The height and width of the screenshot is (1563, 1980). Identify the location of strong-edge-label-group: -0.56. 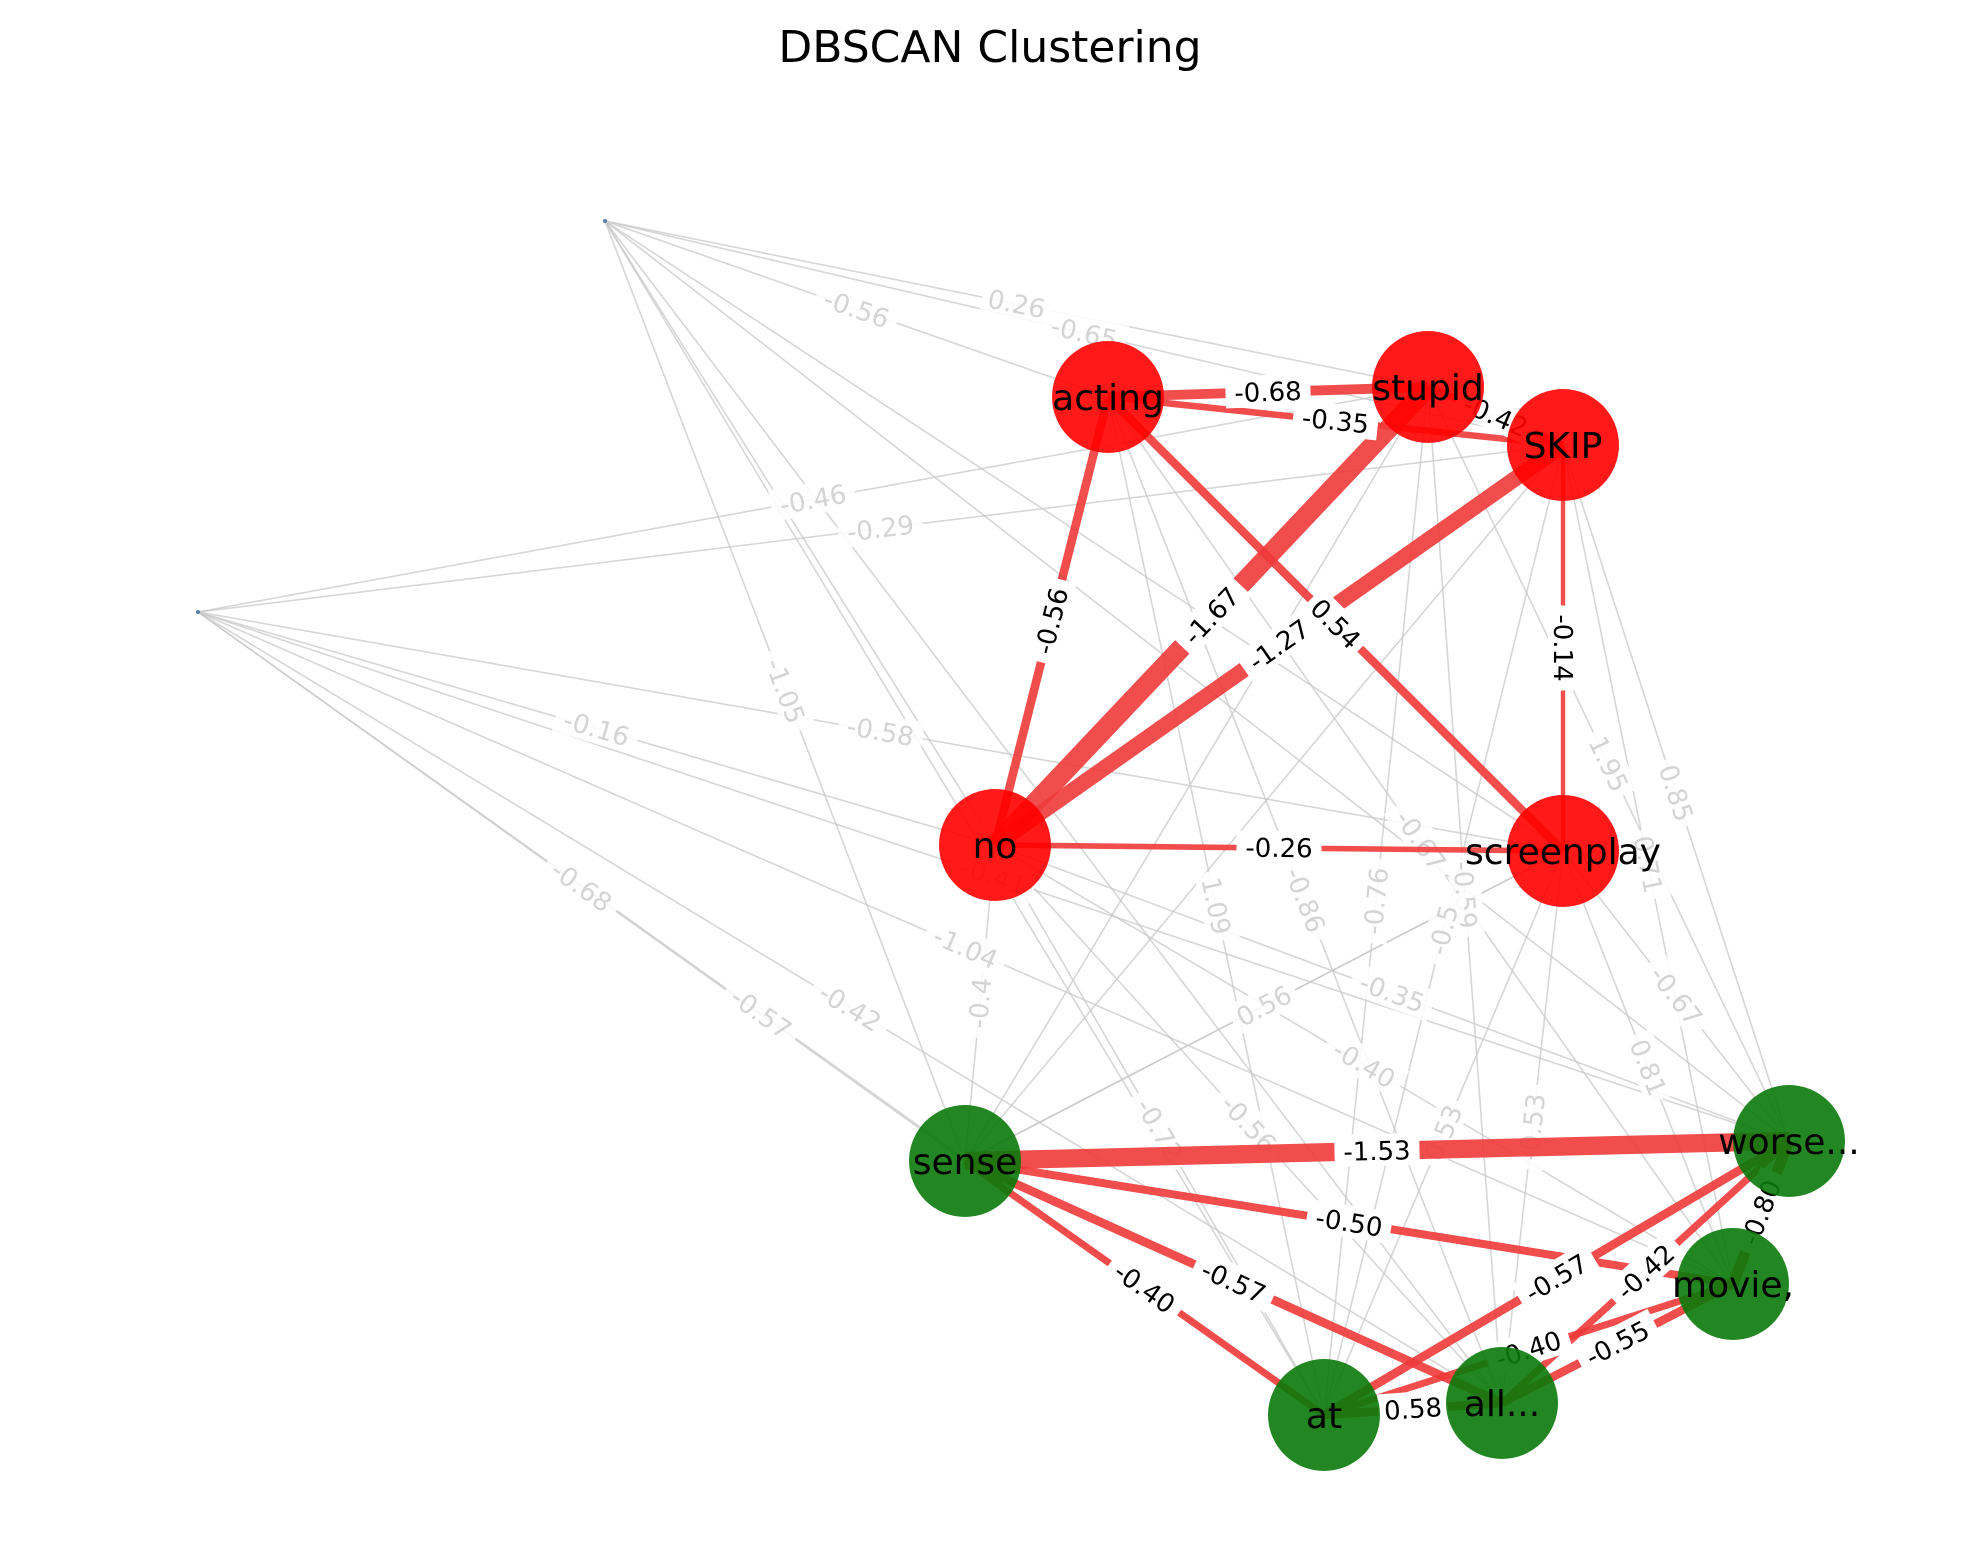
(1050, 620).